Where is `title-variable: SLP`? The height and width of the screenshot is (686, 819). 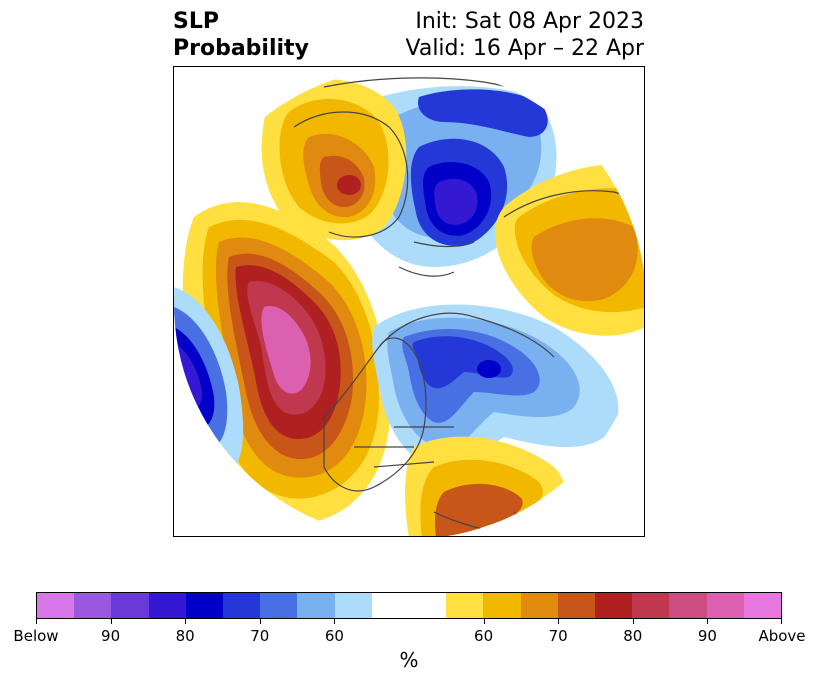 title-variable: SLP is located at coordinates (196, 21).